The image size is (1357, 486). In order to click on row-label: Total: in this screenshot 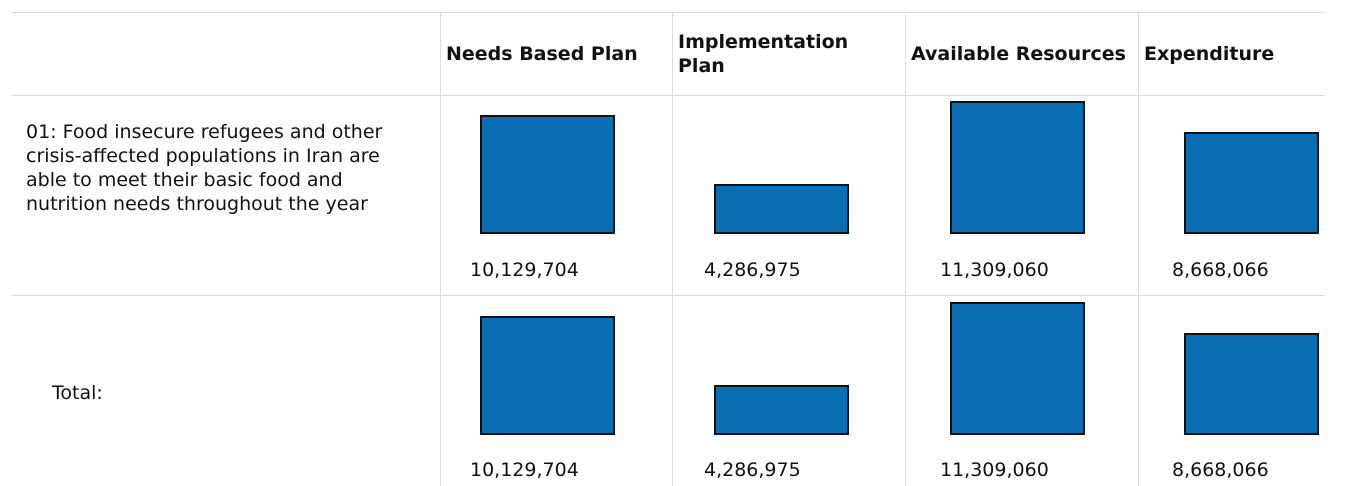, I will do `click(77, 393)`.